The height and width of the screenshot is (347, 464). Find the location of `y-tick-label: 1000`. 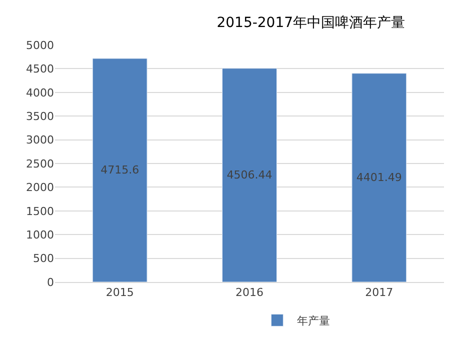

y-tick-label: 1000 is located at coordinates (40, 235).